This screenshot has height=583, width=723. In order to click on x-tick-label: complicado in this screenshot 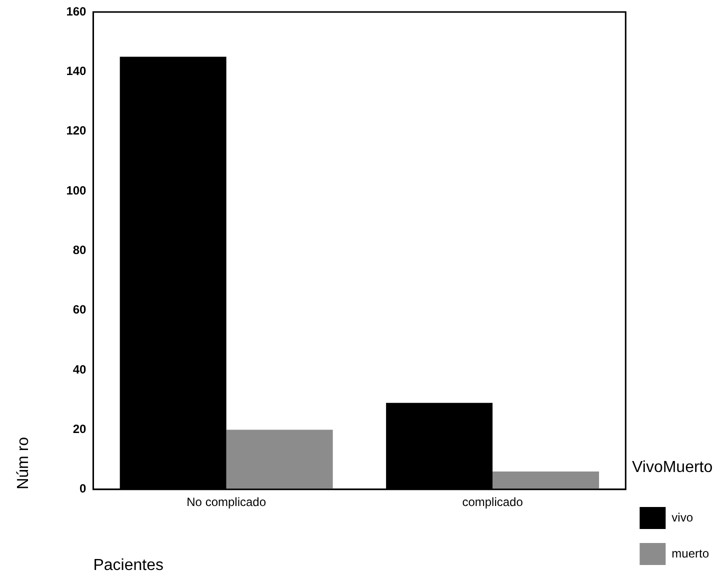, I will do `click(493, 501)`.